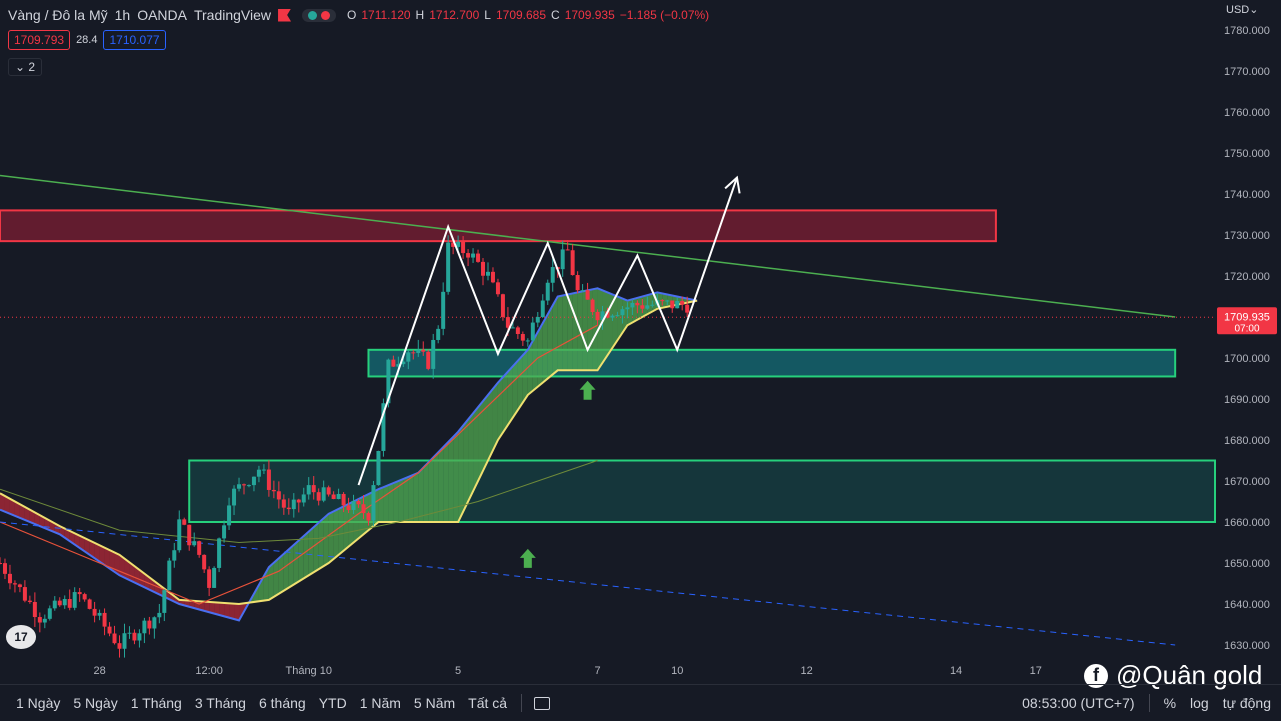 This screenshot has height=721, width=1281. Describe the element at coordinates (156, 703) in the screenshot. I see `range-1-month: 1 Tháng` at that location.